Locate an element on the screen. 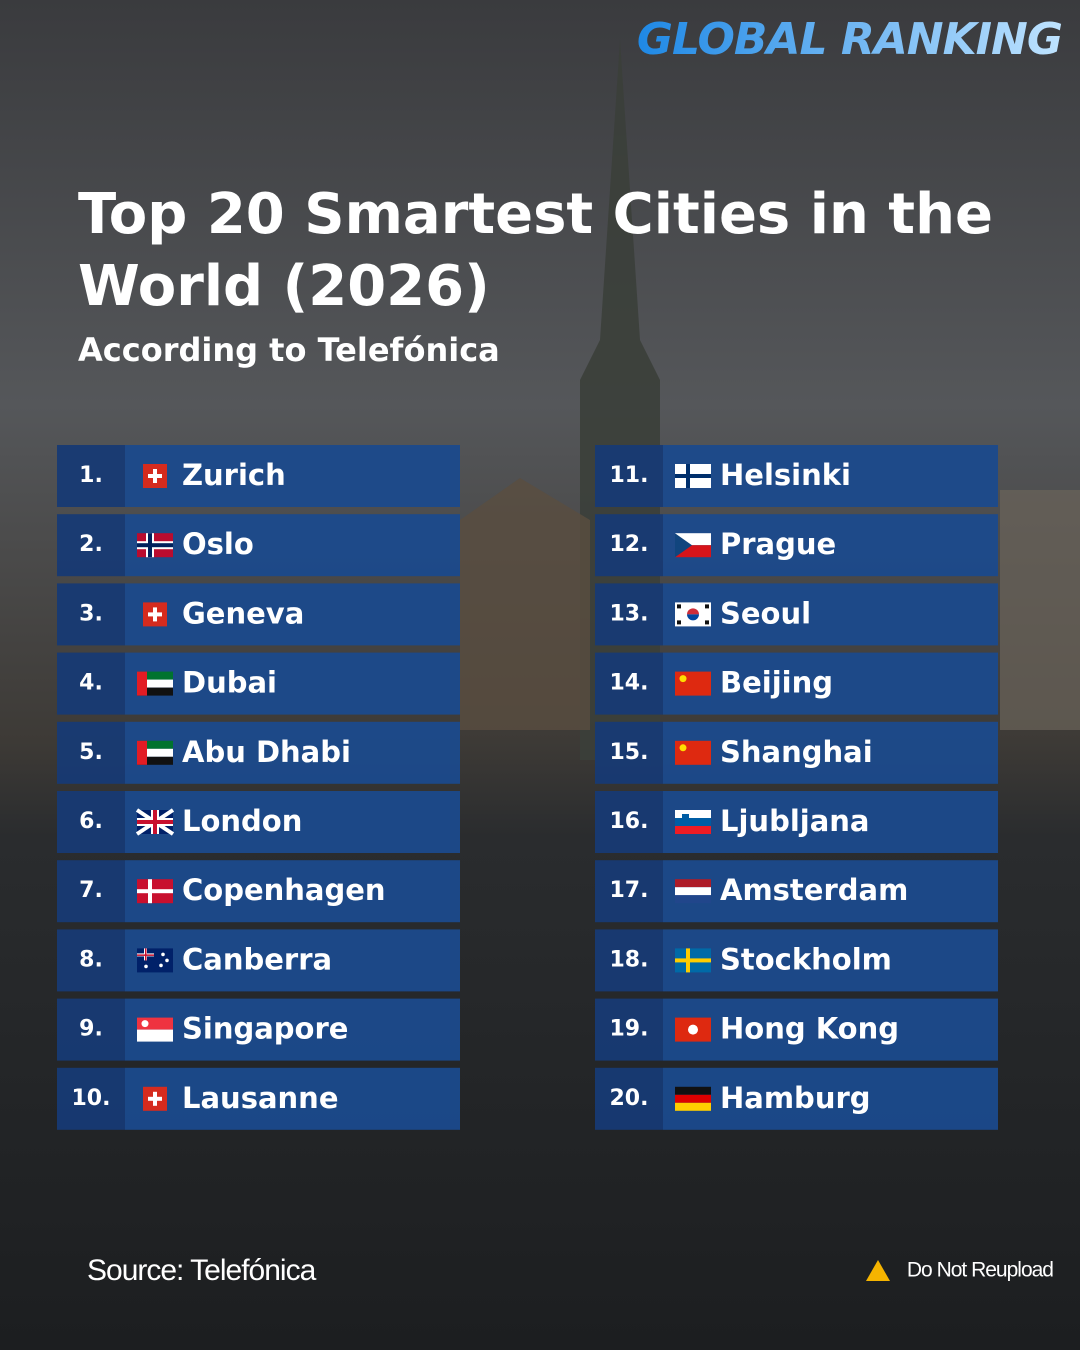 The width and height of the screenshot is (1080, 1350). warning-icon is located at coordinates (878, 1270).